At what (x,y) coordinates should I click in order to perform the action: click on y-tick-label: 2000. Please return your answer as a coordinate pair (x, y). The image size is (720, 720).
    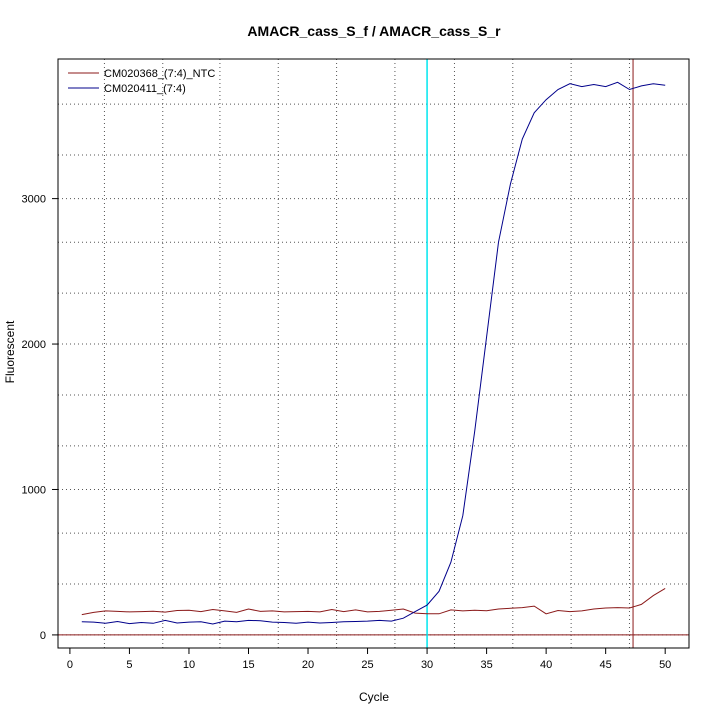
    Looking at the image, I should click on (34, 345).